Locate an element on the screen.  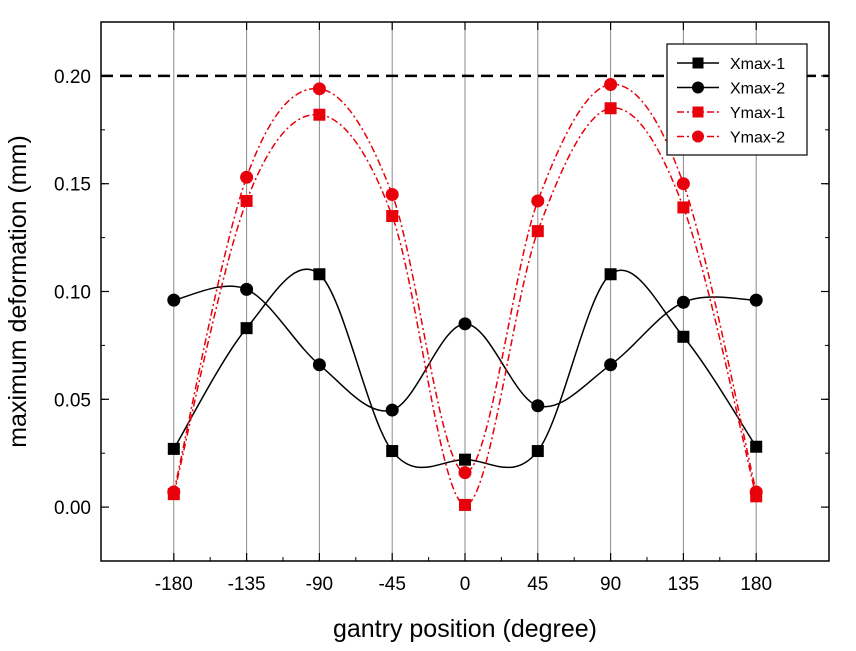
x-tick-label: 0 is located at coordinates (465, 584).